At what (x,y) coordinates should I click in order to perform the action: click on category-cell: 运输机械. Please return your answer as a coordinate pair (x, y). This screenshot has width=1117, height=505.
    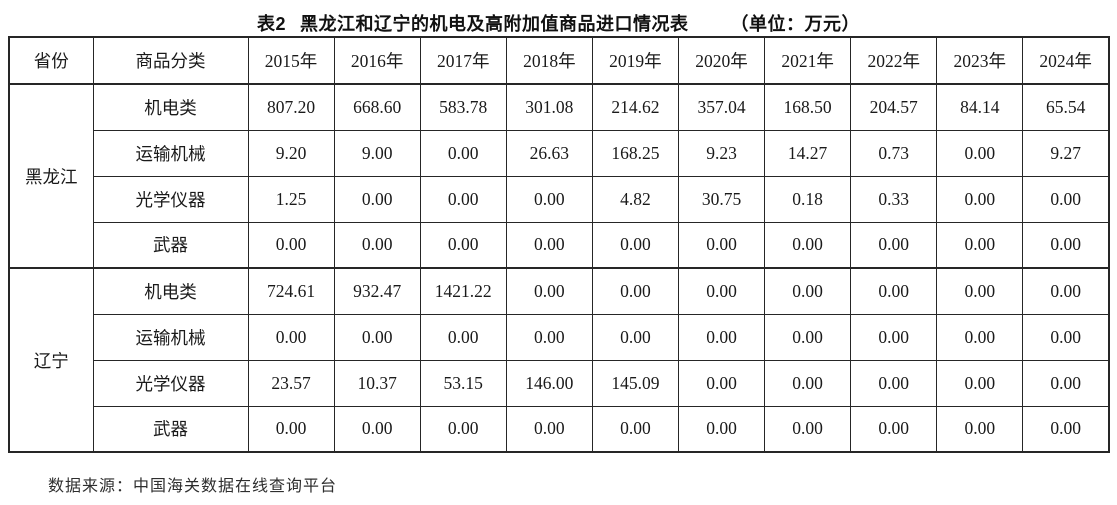
    Looking at the image, I should click on (170, 337).